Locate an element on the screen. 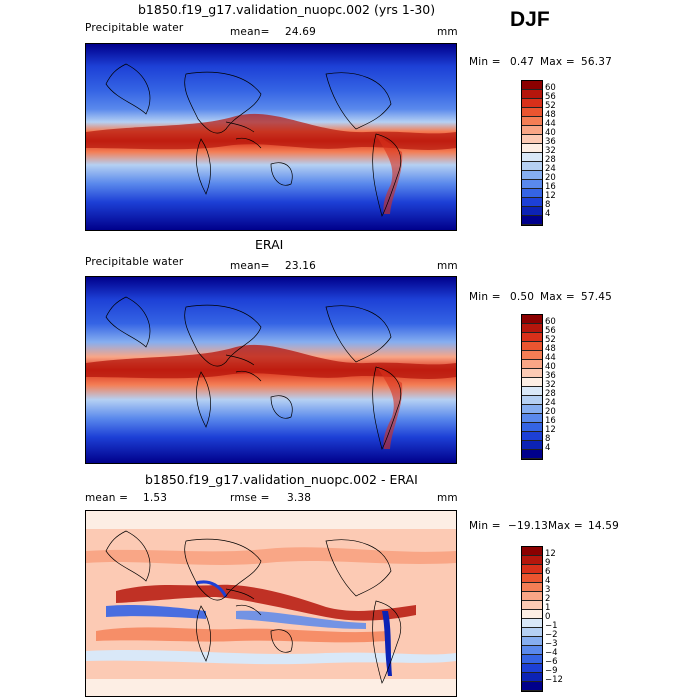 This screenshot has height=700, width=700. colorbar-tick-label: −12 is located at coordinates (554, 680).